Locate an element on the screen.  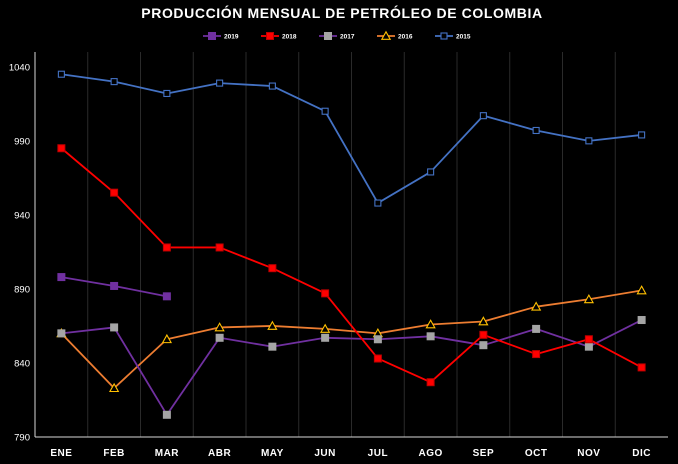
legend-item: 2018 is located at coordinates (279, 36).